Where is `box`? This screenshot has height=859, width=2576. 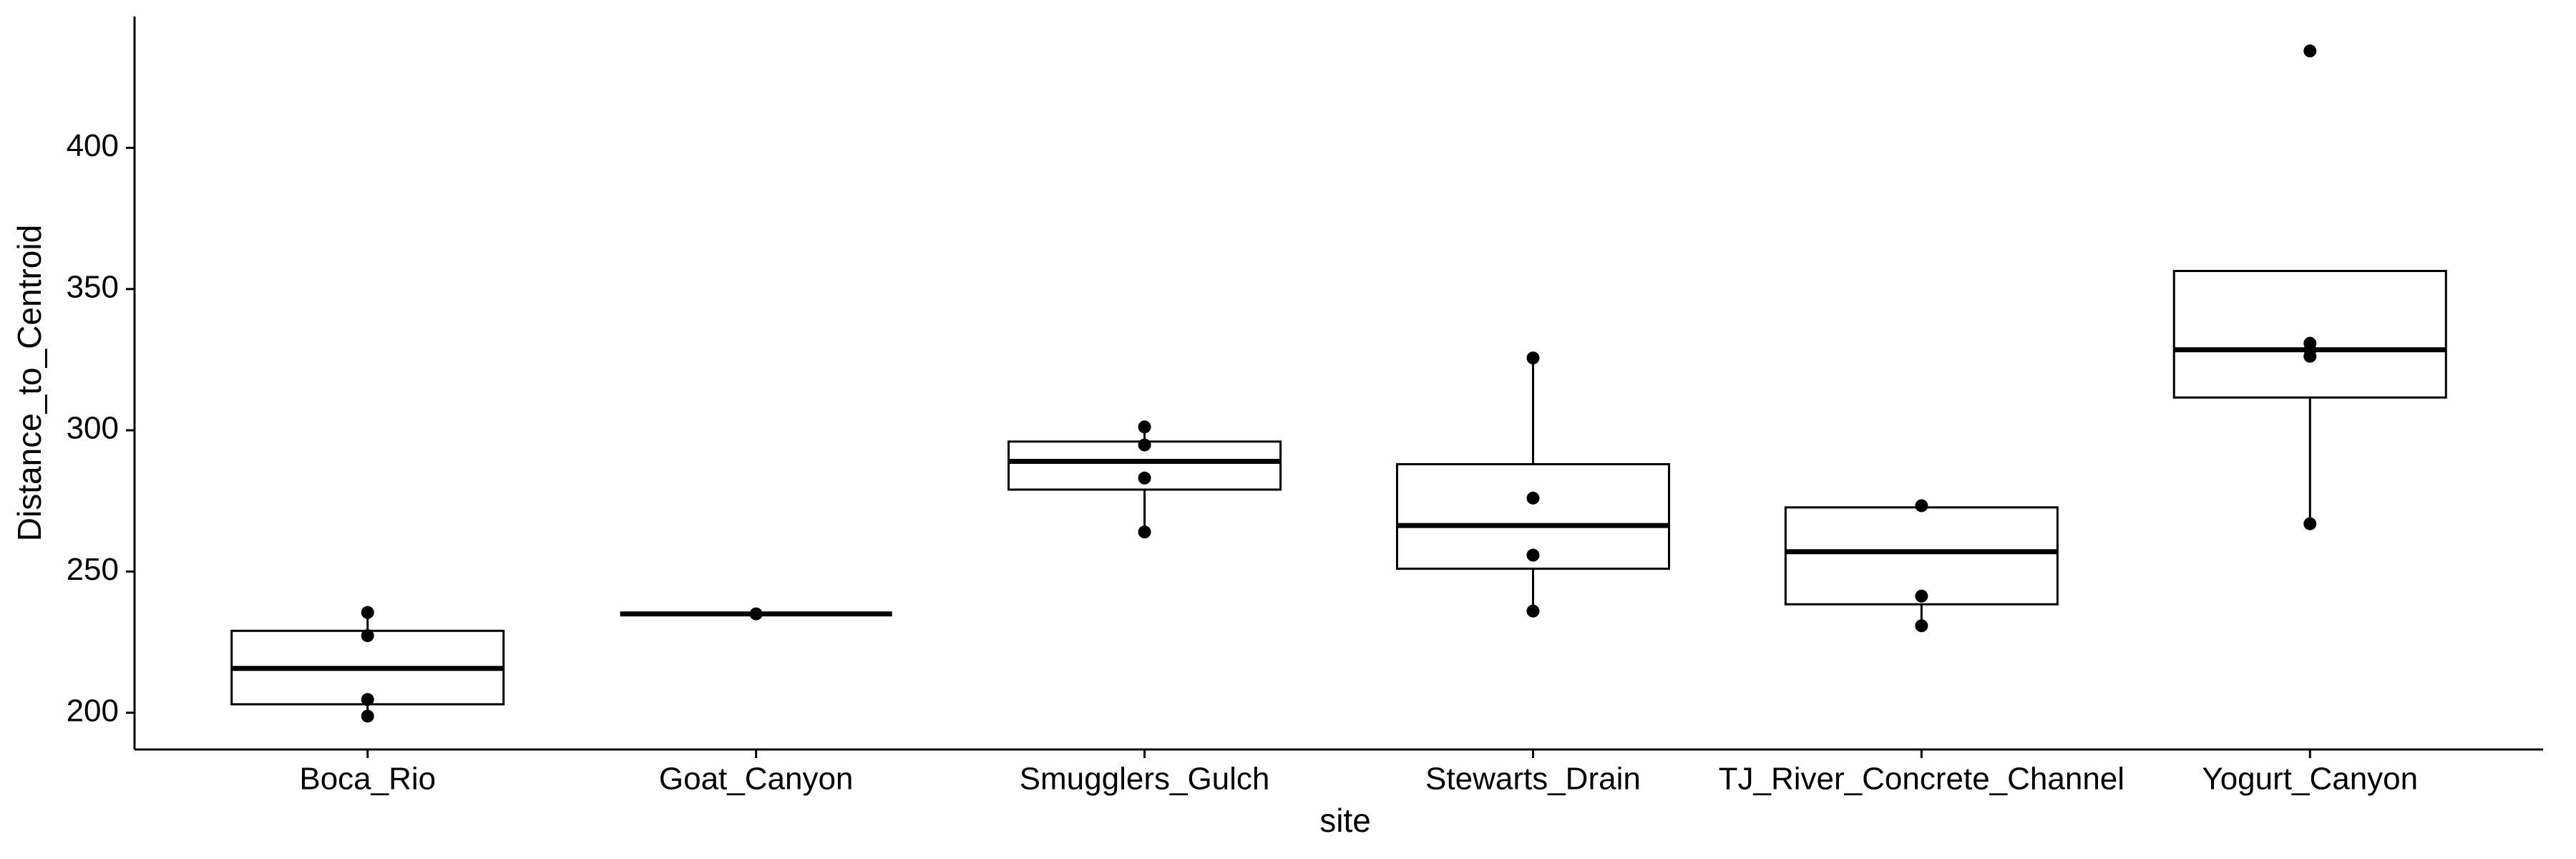 box is located at coordinates (2309, 334).